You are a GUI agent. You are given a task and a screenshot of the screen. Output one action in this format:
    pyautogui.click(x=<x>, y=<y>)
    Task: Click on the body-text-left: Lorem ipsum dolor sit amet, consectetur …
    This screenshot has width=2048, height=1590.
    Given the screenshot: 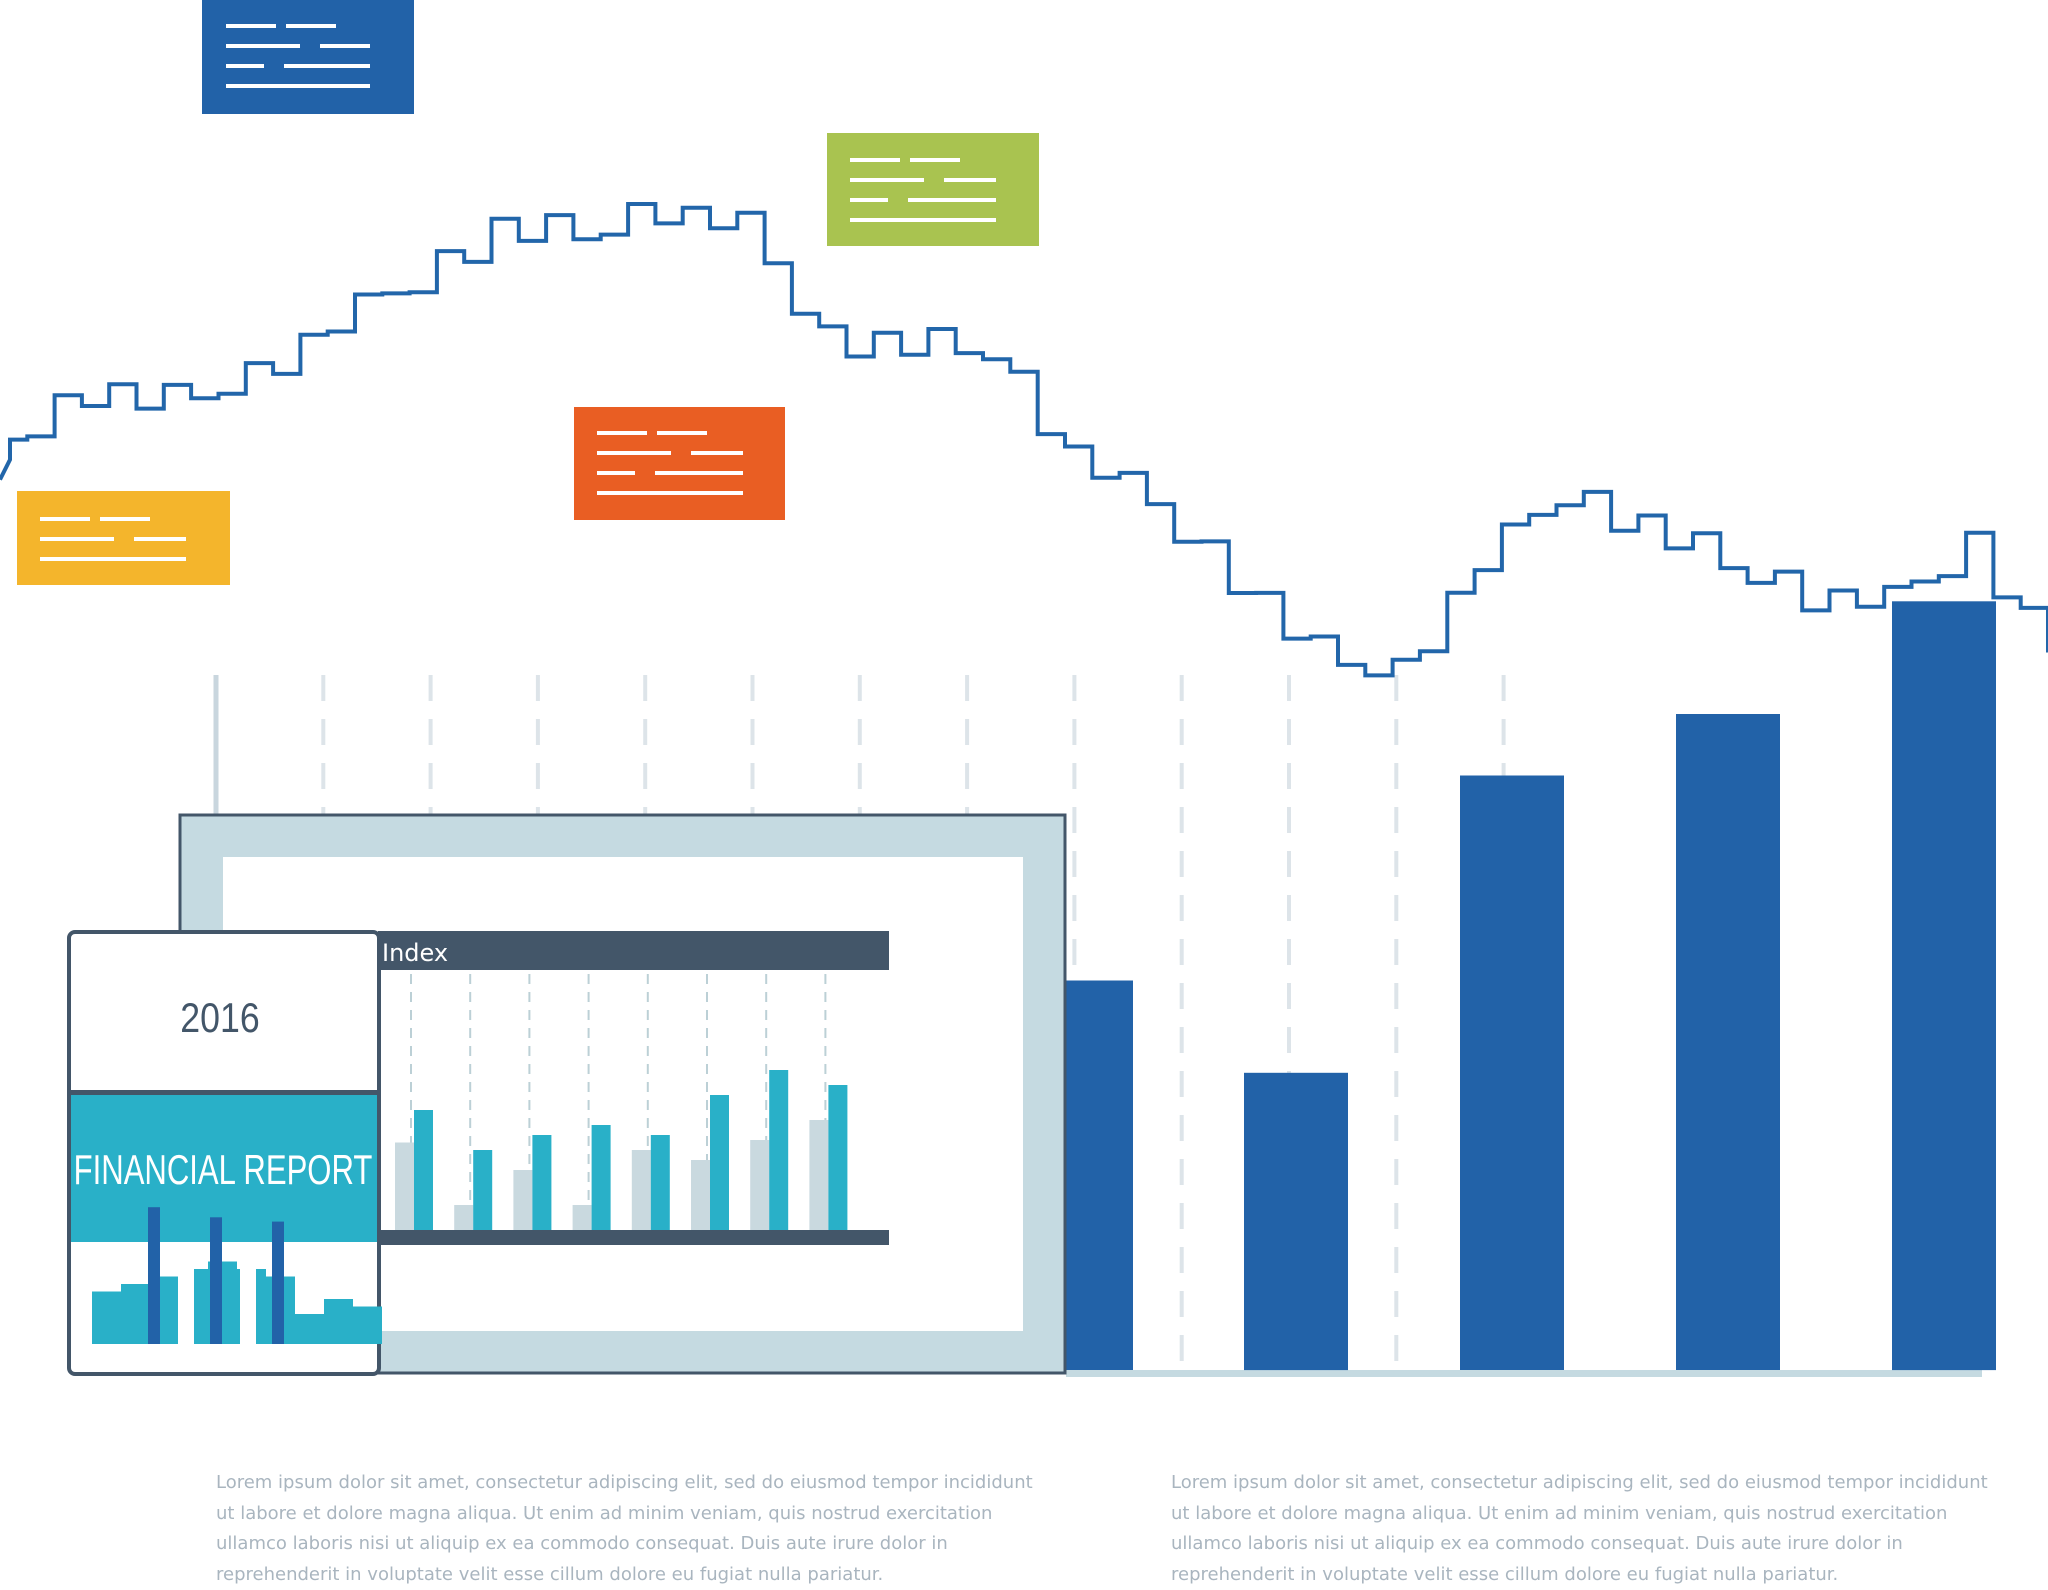 What is the action you would take?
    pyautogui.click(x=624, y=1528)
    